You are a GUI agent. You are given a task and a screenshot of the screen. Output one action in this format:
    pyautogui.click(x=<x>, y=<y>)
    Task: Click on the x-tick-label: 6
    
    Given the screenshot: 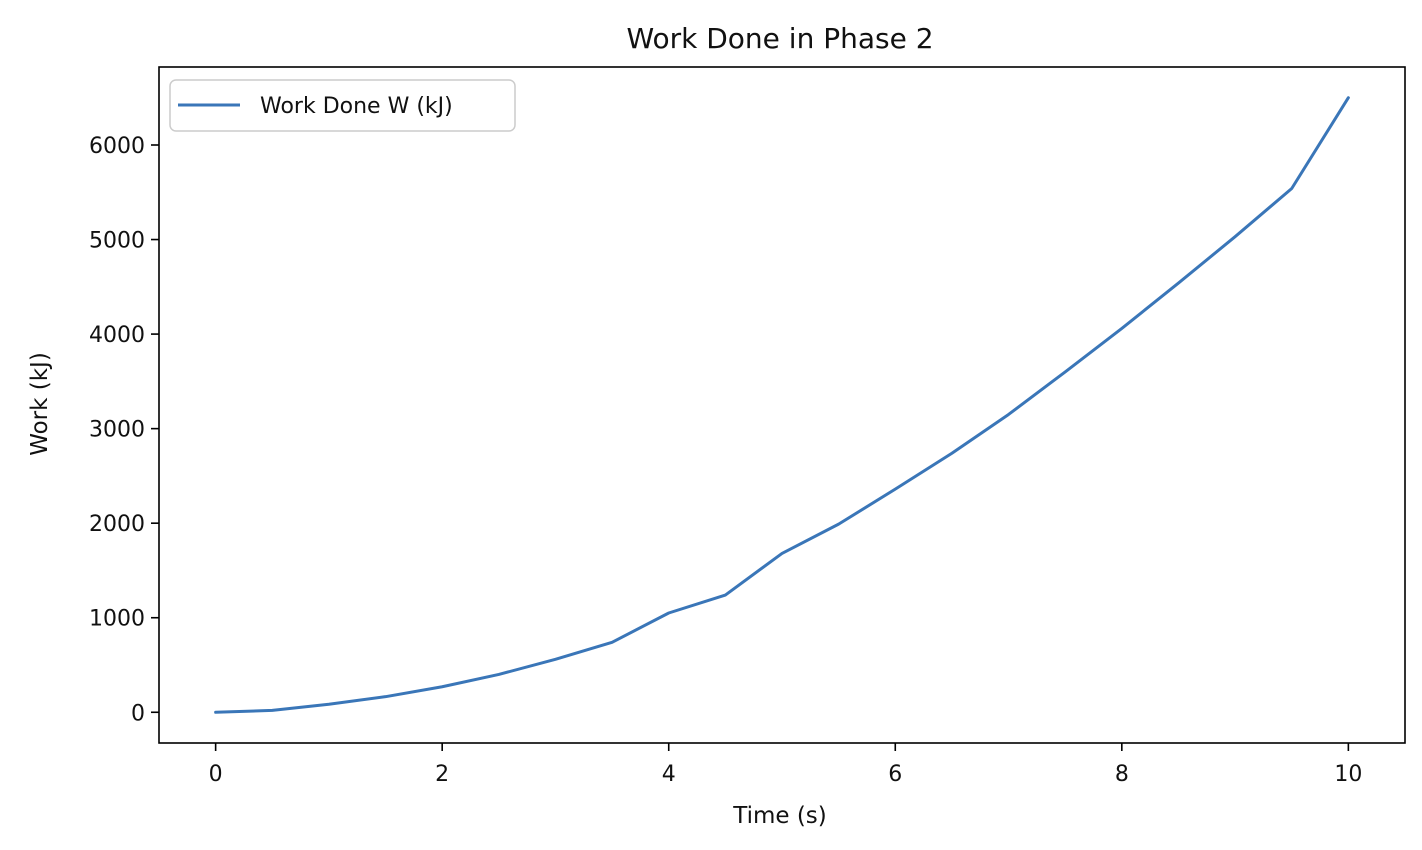 What is the action you would take?
    pyautogui.click(x=895, y=774)
    